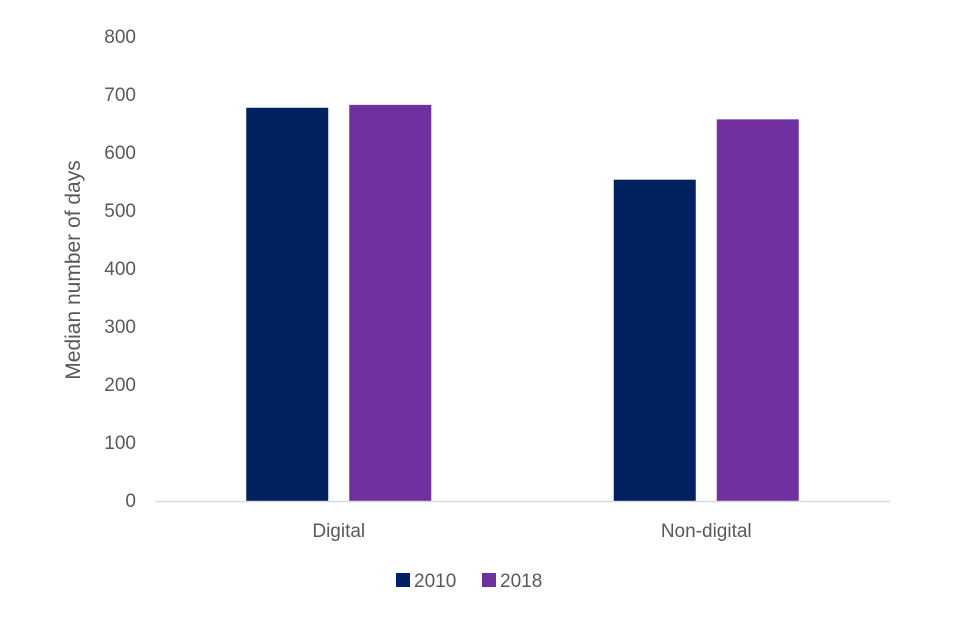 The width and height of the screenshot is (960, 640). Describe the element at coordinates (120, 37) in the screenshot. I see `y-tick-label: 800` at that location.